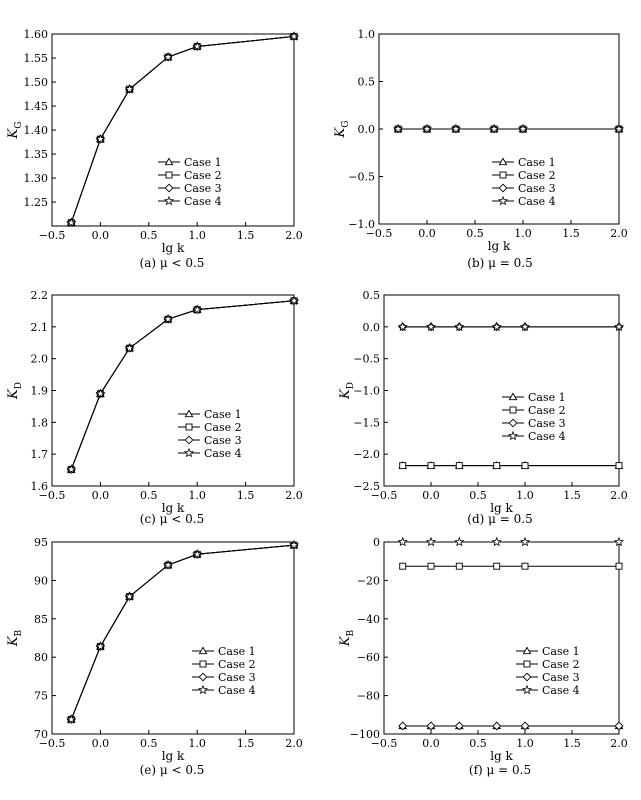 The width and height of the screenshot is (641, 800). What do you see at coordinates (36, 82) in the screenshot?
I see `y-tick-label: 1.50` at bounding box center [36, 82].